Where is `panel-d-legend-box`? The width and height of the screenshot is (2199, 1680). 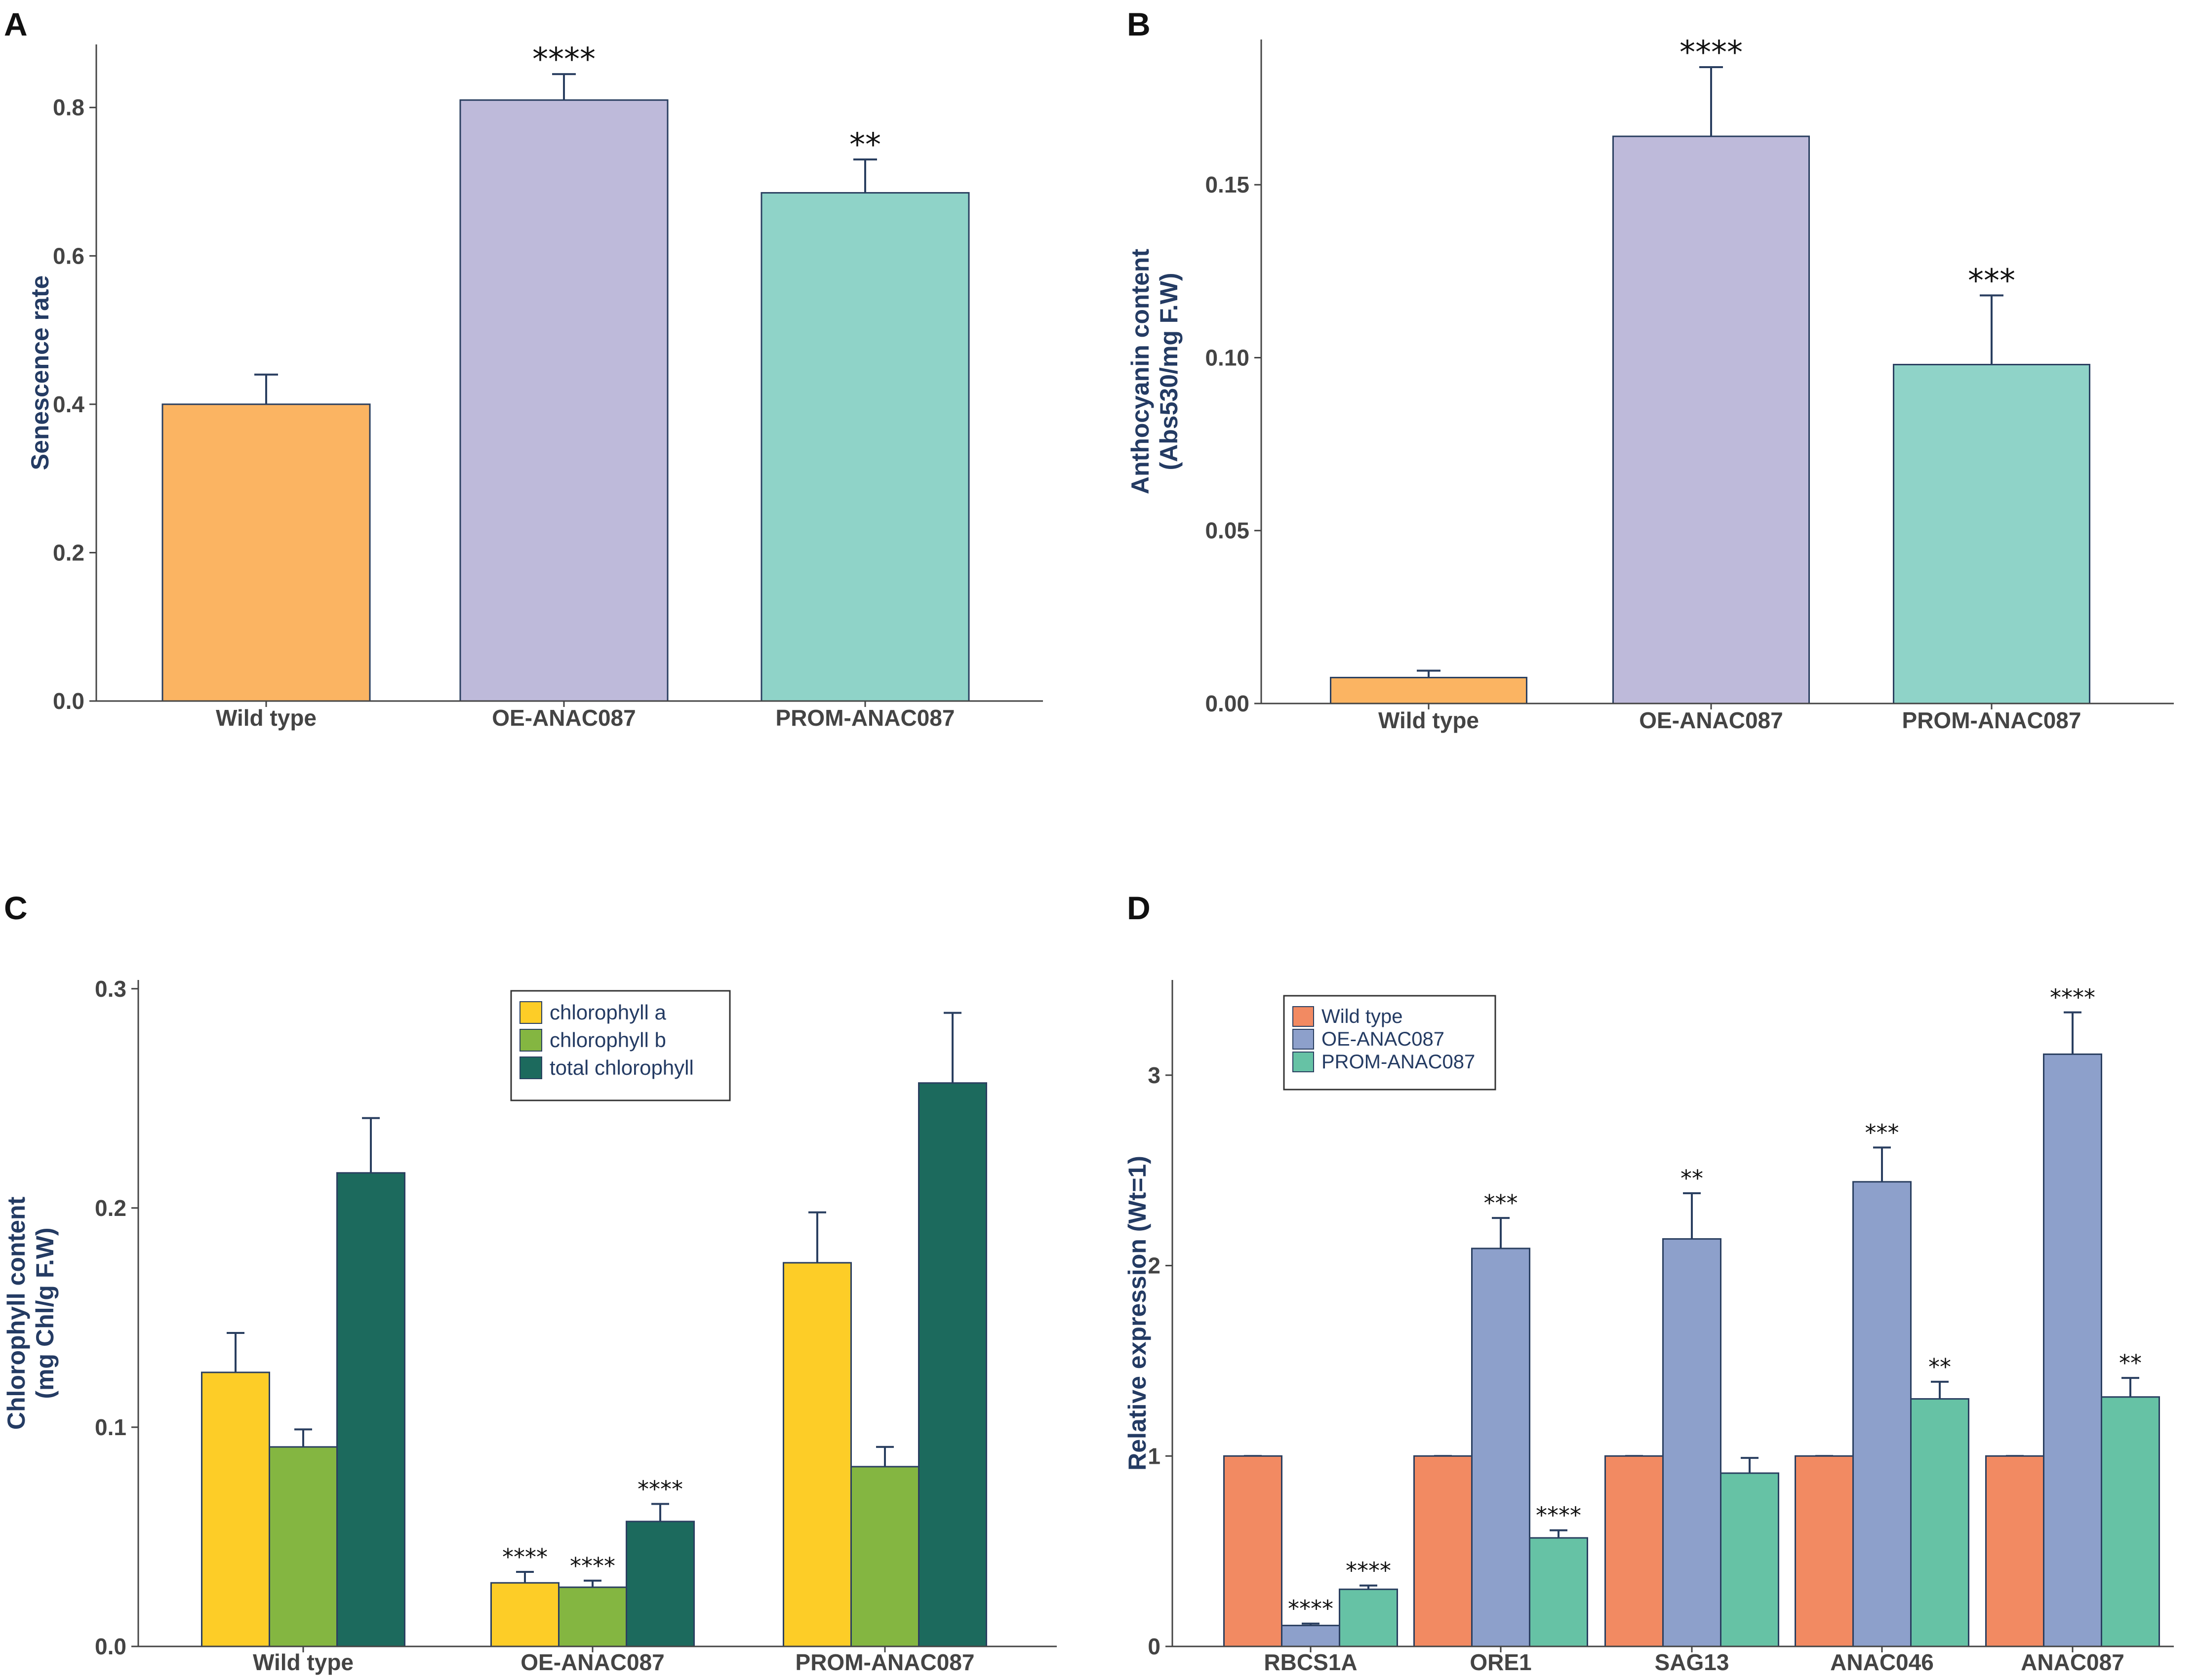
panel-d-legend-box is located at coordinates (1389, 1043).